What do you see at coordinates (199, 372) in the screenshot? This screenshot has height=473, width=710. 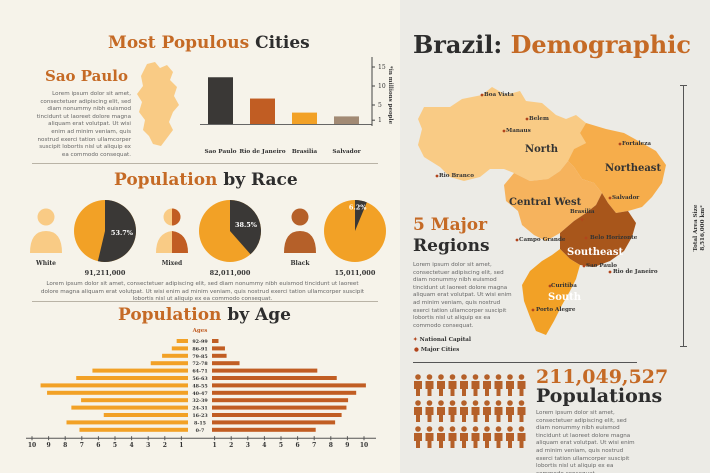 I see `age-group-label: 64-71` at bounding box center [199, 372].